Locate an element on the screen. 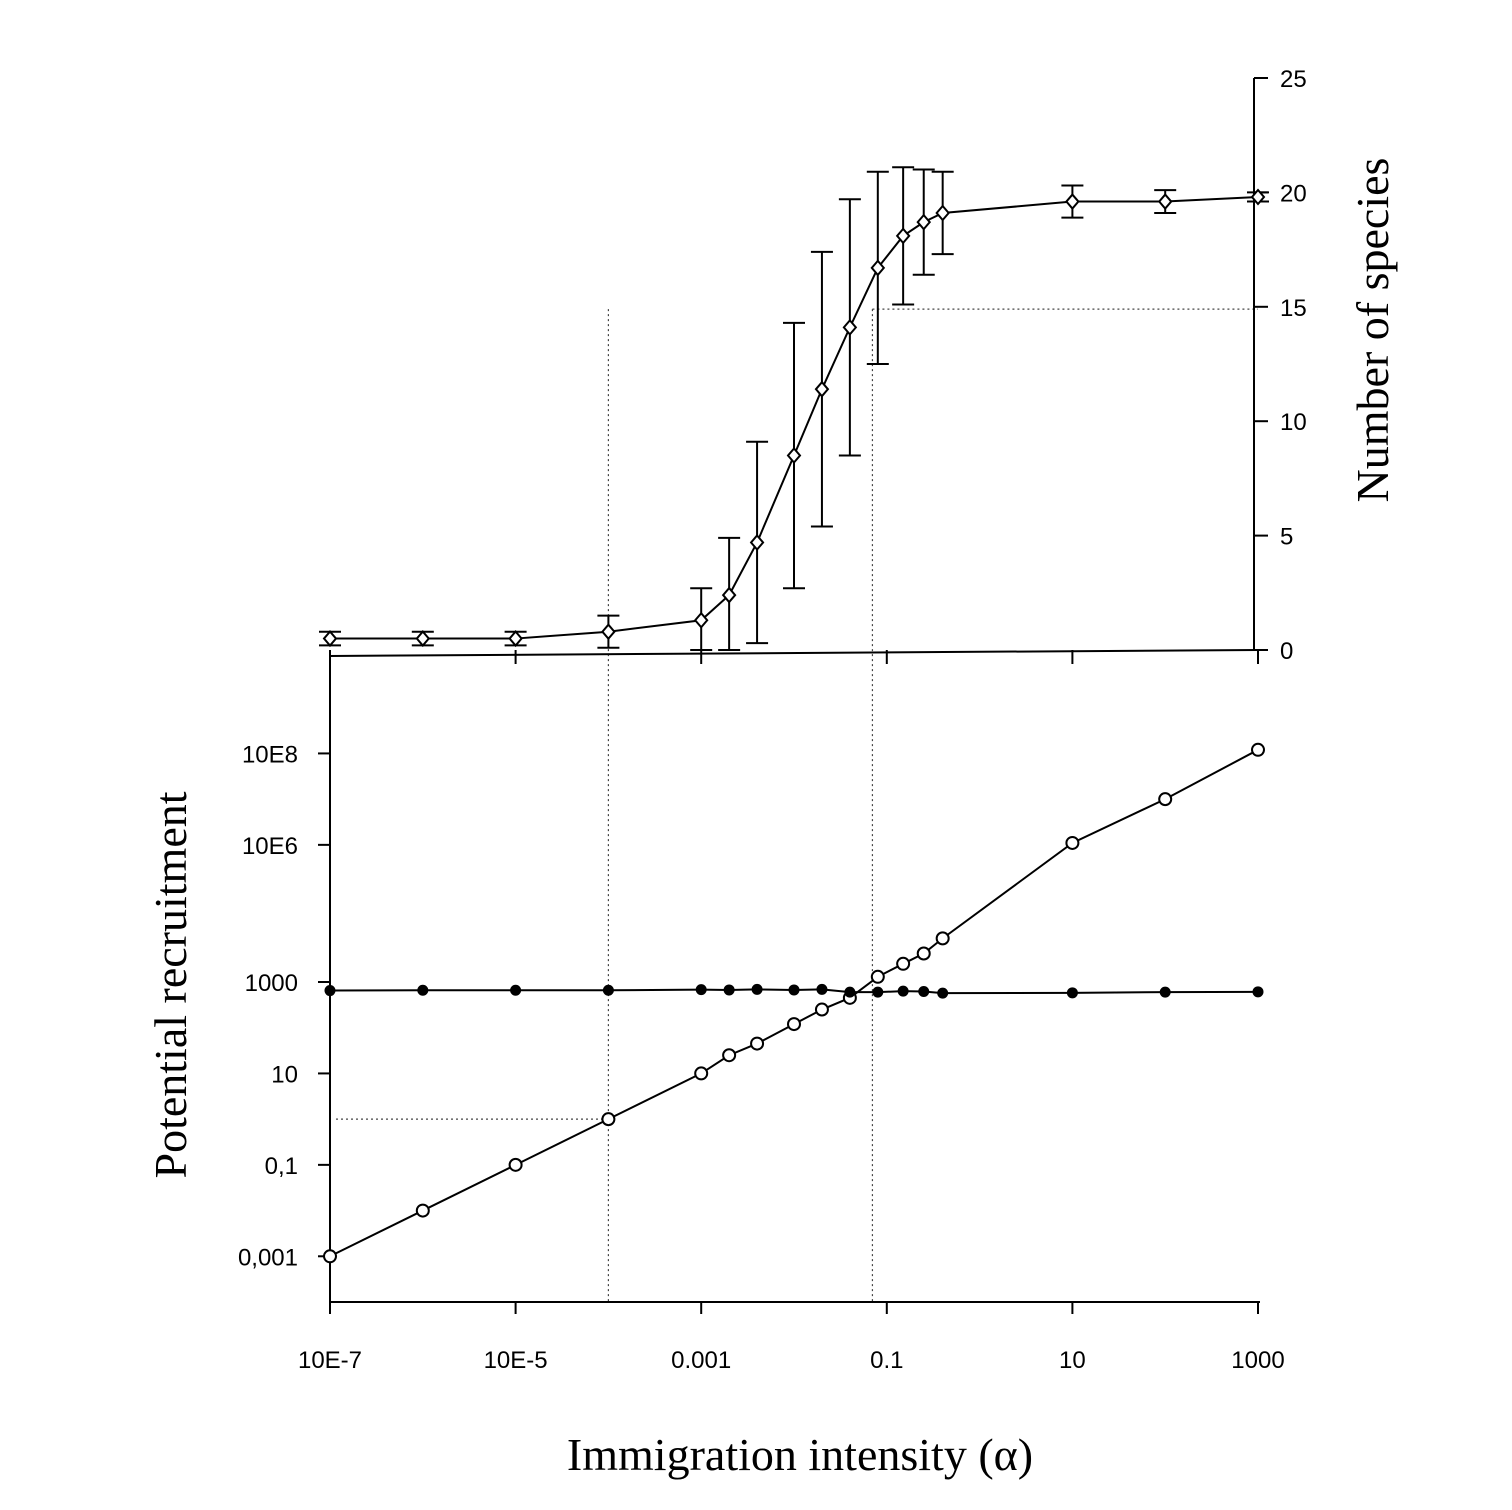 The width and height of the screenshot is (1512, 1510). species-y-tick-label: 25 is located at coordinates (1293, 79).